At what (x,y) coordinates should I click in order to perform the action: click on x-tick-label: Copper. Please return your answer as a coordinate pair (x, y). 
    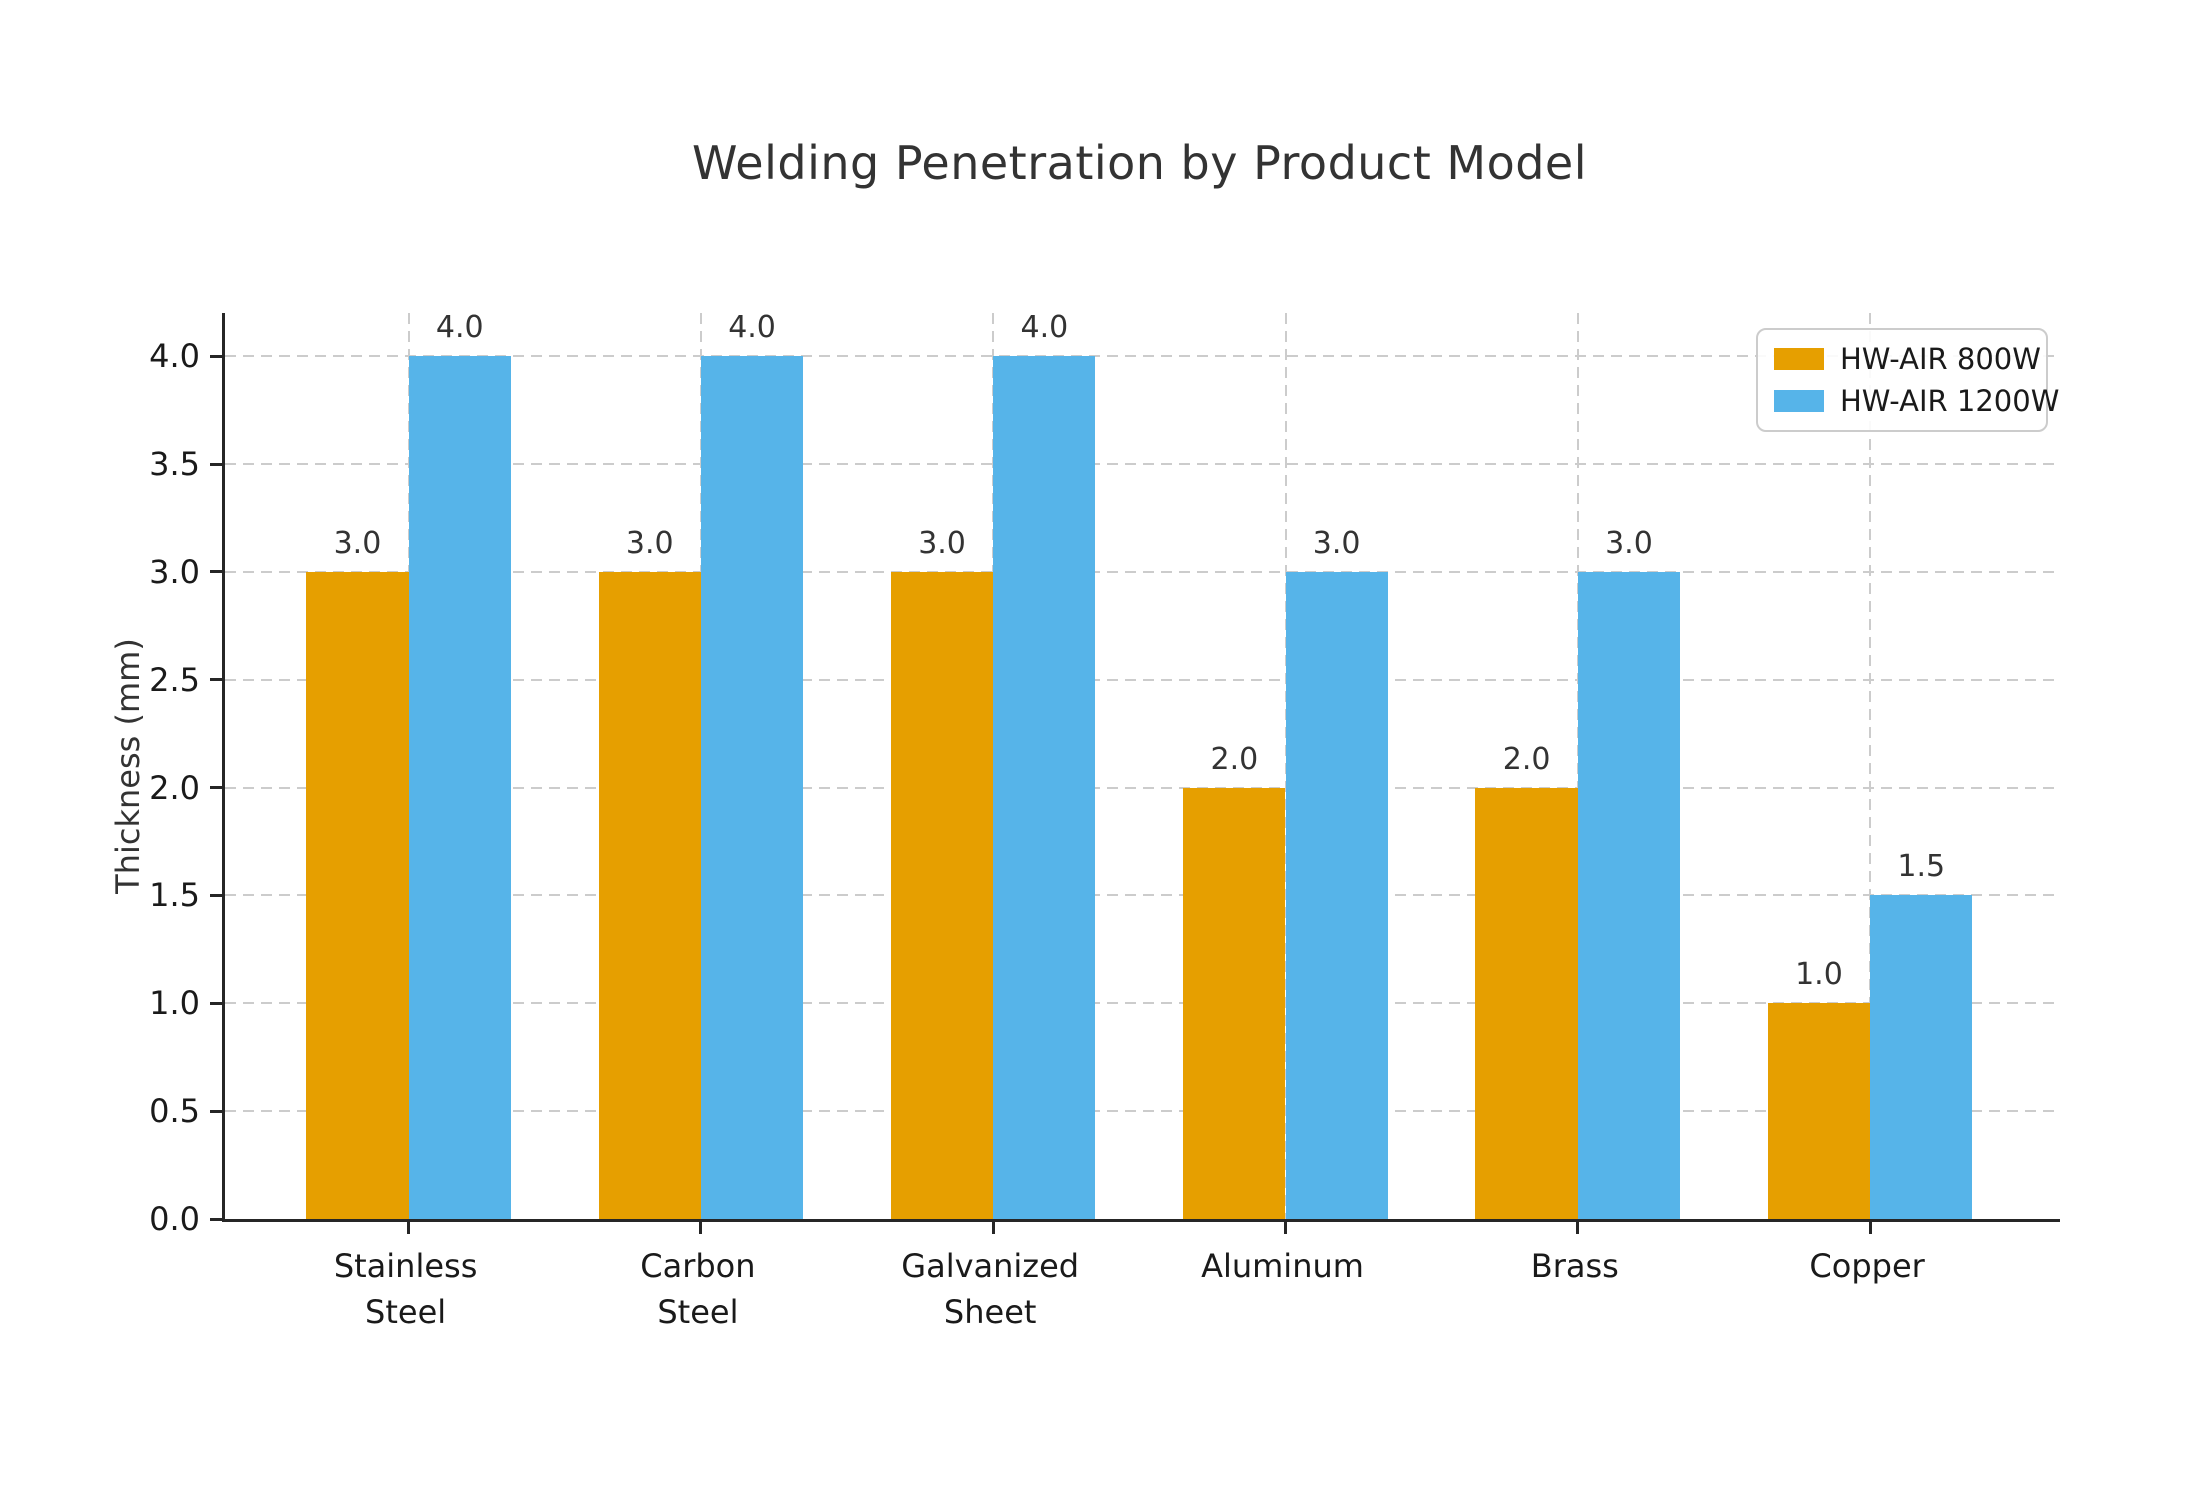
    Looking at the image, I should click on (1867, 1266).